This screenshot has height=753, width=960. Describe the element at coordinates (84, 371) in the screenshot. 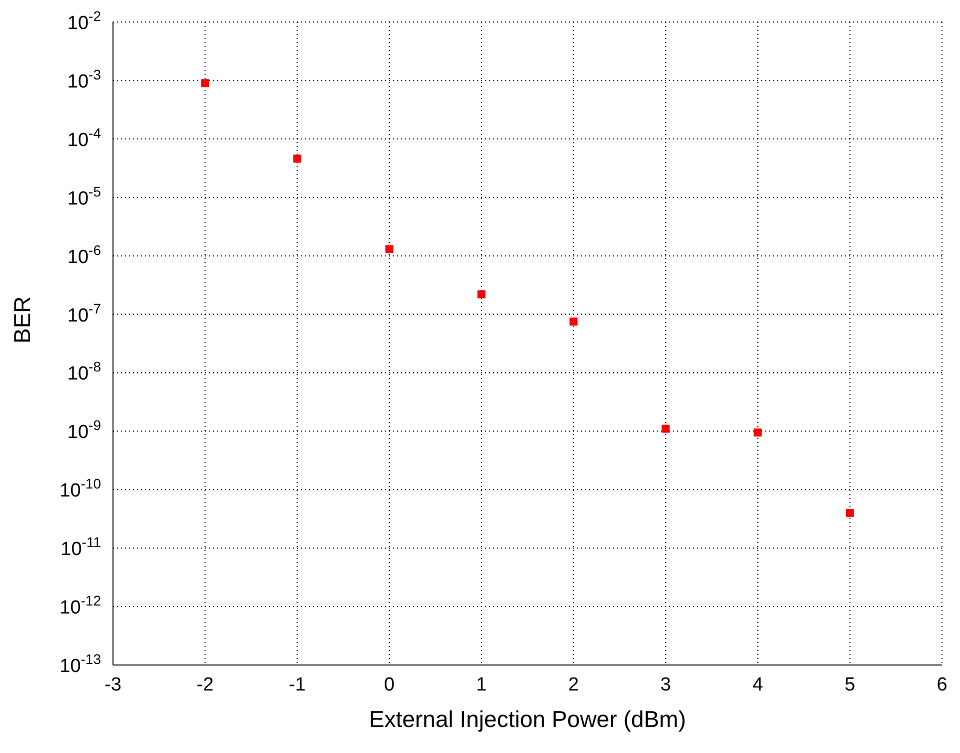

I see `y-tick-label: 10$^{-8}$` at that location.